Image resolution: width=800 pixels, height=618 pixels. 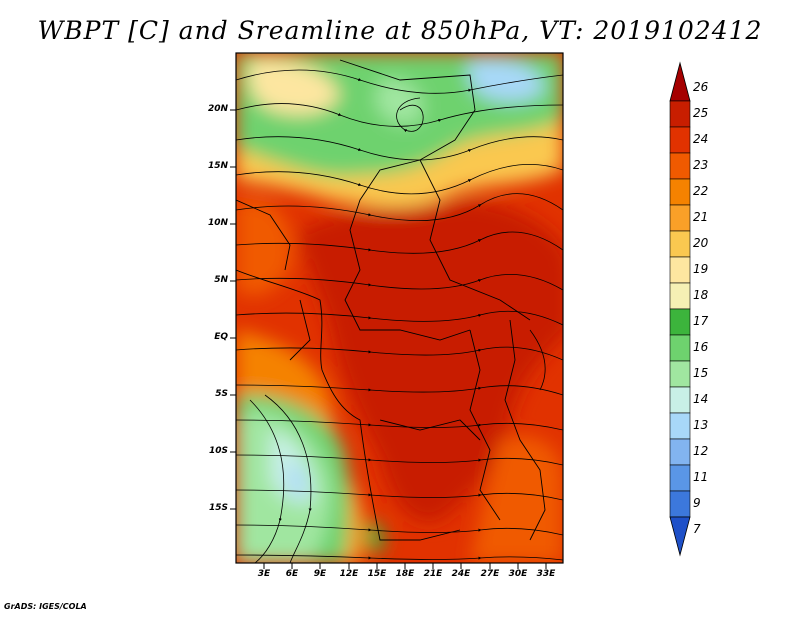 What do you see at coordinates (405, 574) in the screenshot?
I see `lon-label-18e: 18E` at bounding box center [405, 574].